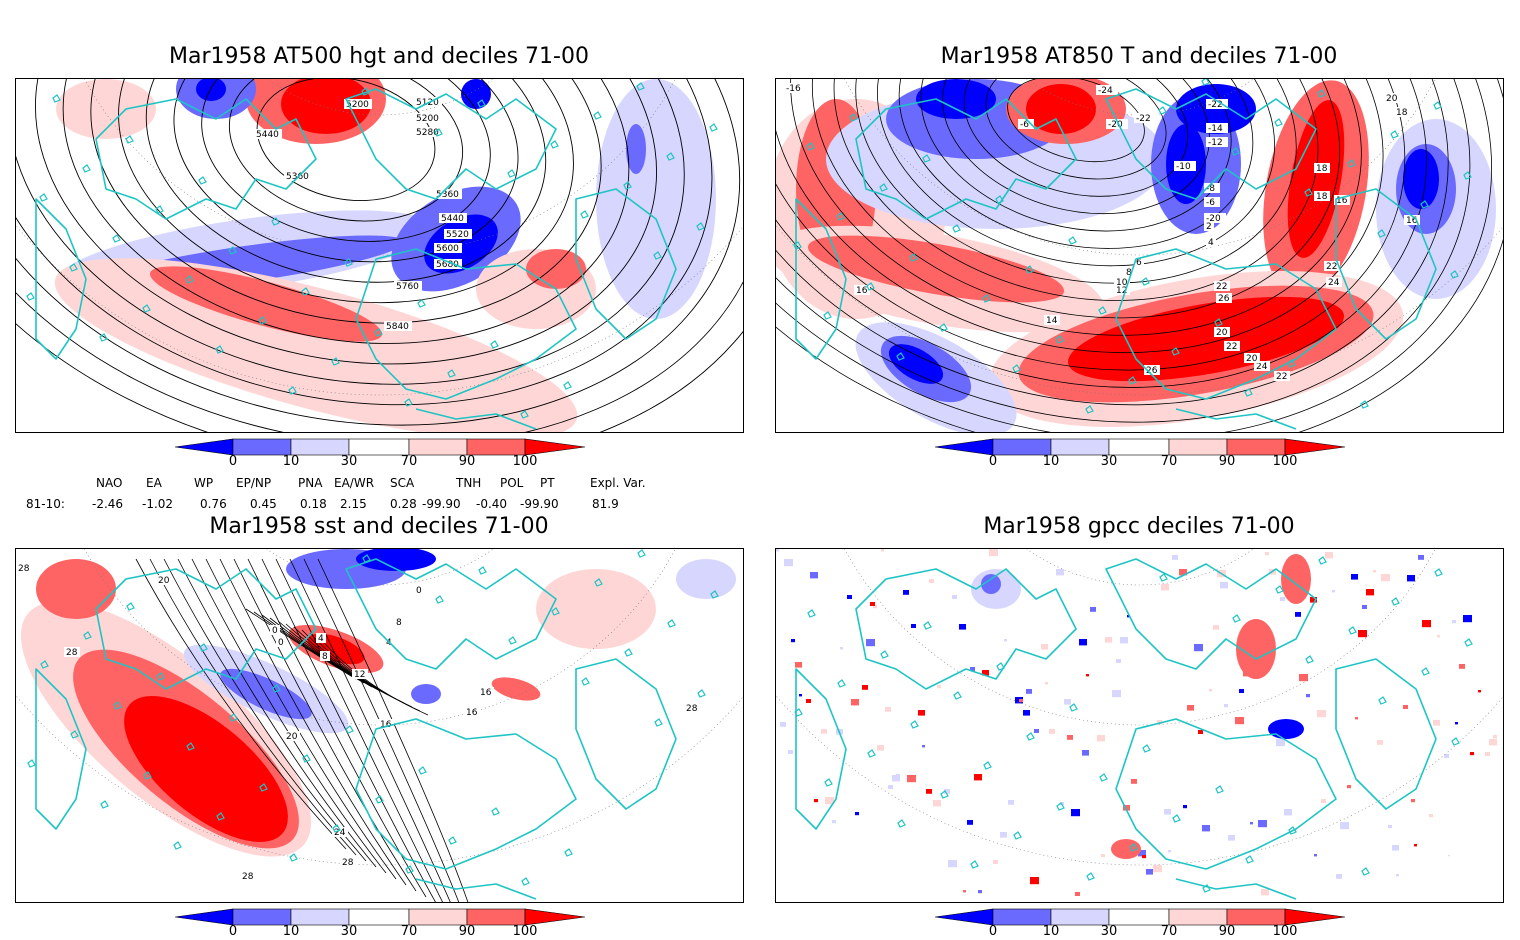 The image size is (1520, 940). Describe the element at coordinates (1140, 456) in the screenshot. I see `colorbar-2: 0 10 30 70 90 100` at that location.